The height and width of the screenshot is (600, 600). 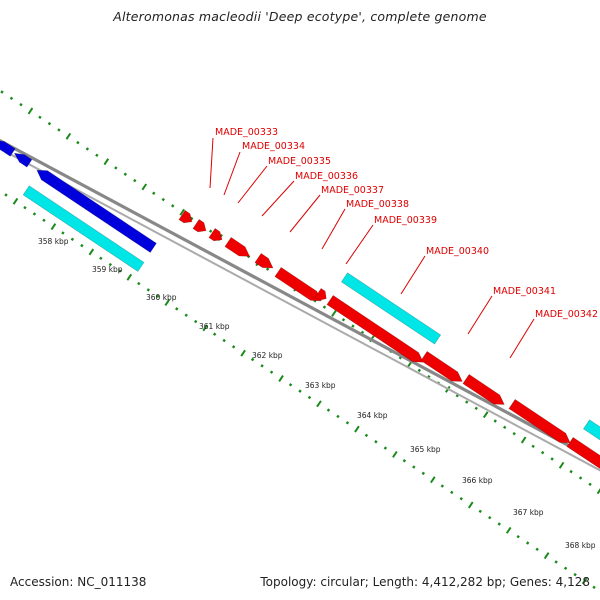 What do you see at coordinates (53, 241) in the screenshot?
I see `kbp-label: 358 kbp` at bounding box center [53, 241].